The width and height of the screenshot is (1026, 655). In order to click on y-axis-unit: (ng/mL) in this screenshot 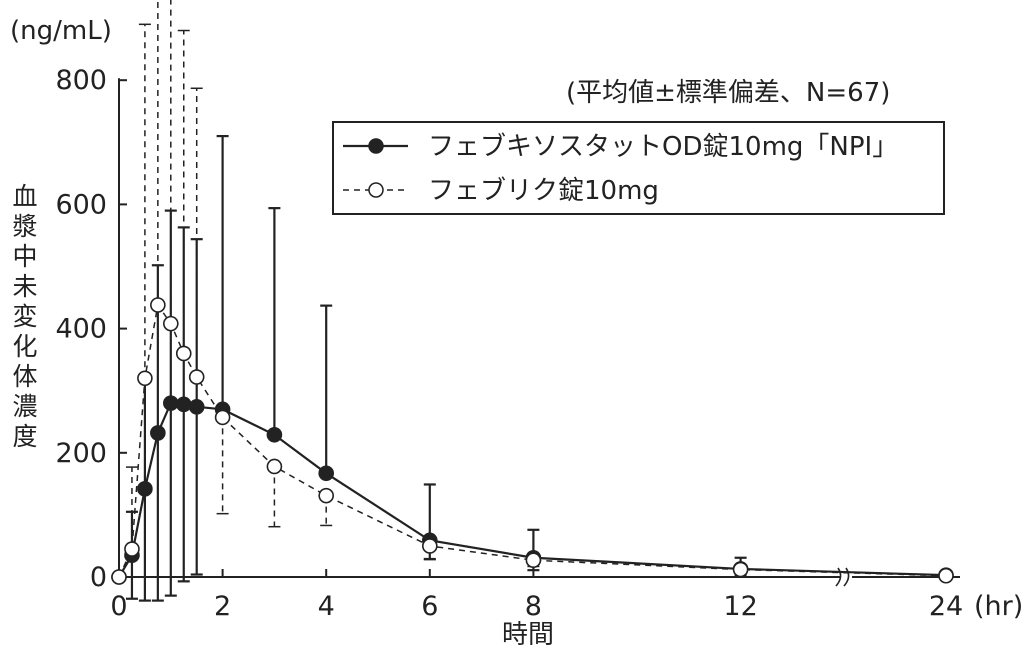, I will do `click(61, 31)`.